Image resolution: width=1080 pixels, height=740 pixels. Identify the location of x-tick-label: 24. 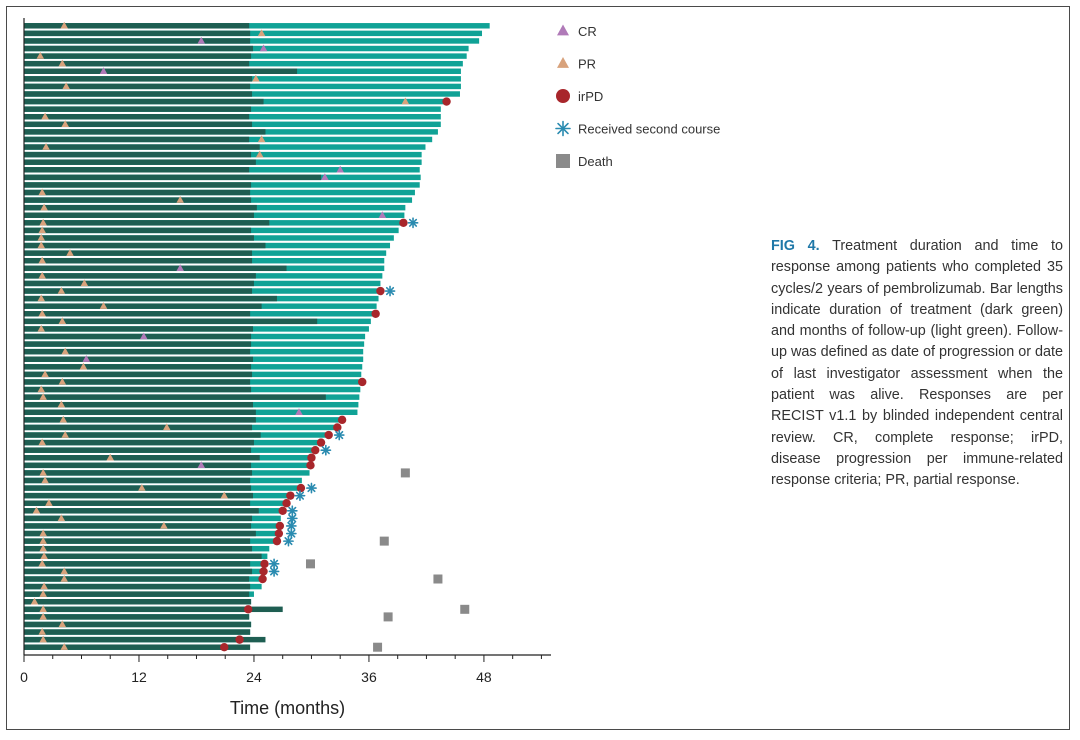
(254, 677).